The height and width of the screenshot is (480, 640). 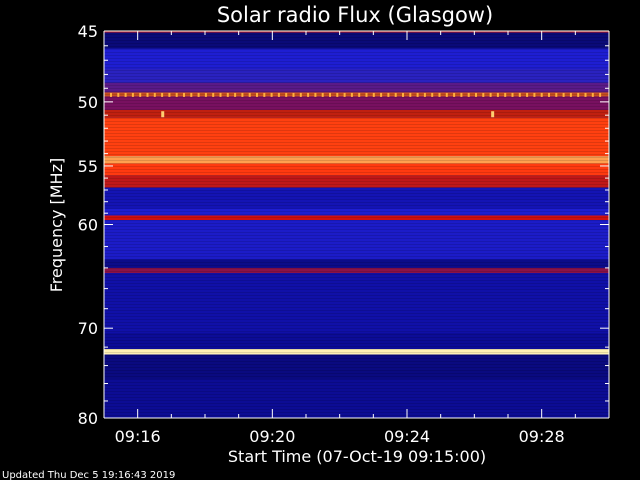 What do you see at coordinates (407, 436) in the screenshot?
I see `x-tick-label: 09:24` at bounding box center [407, 436].